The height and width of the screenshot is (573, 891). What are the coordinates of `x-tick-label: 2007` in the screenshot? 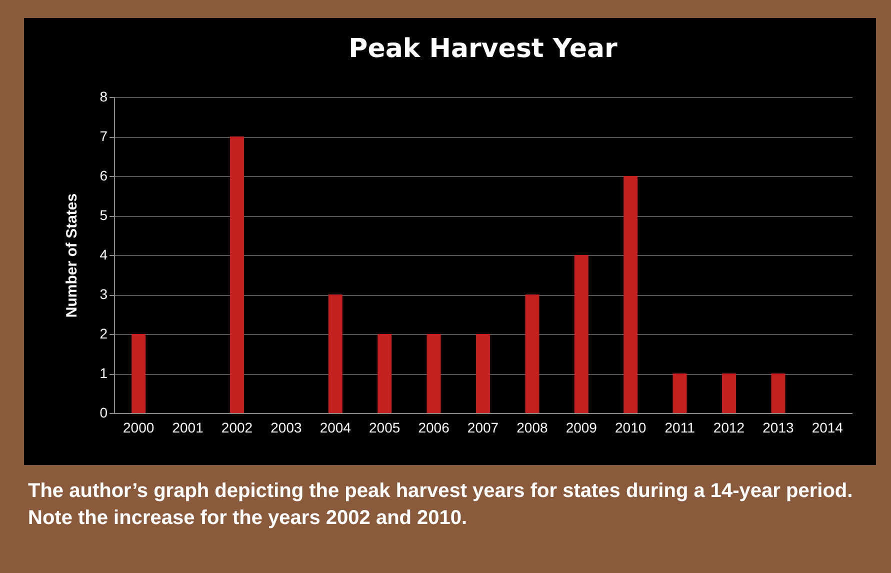 It's located at (483, 428).